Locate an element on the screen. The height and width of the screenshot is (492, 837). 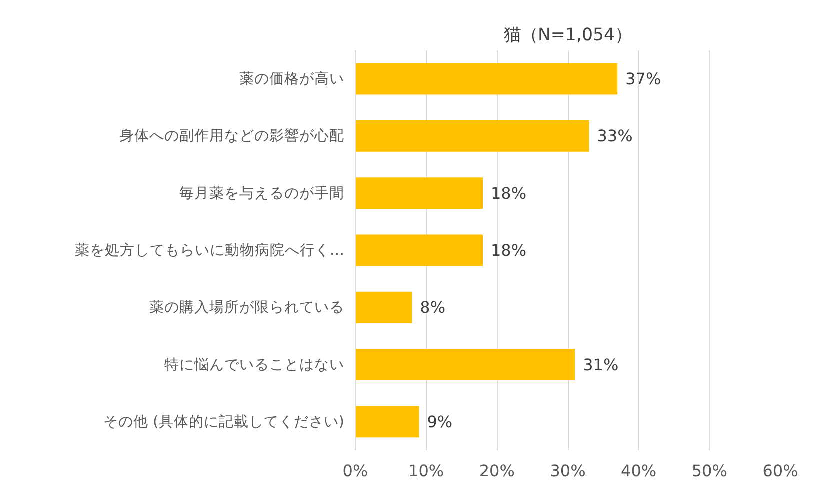
x-tick-label: 30% is located at coordinates (568, 471).